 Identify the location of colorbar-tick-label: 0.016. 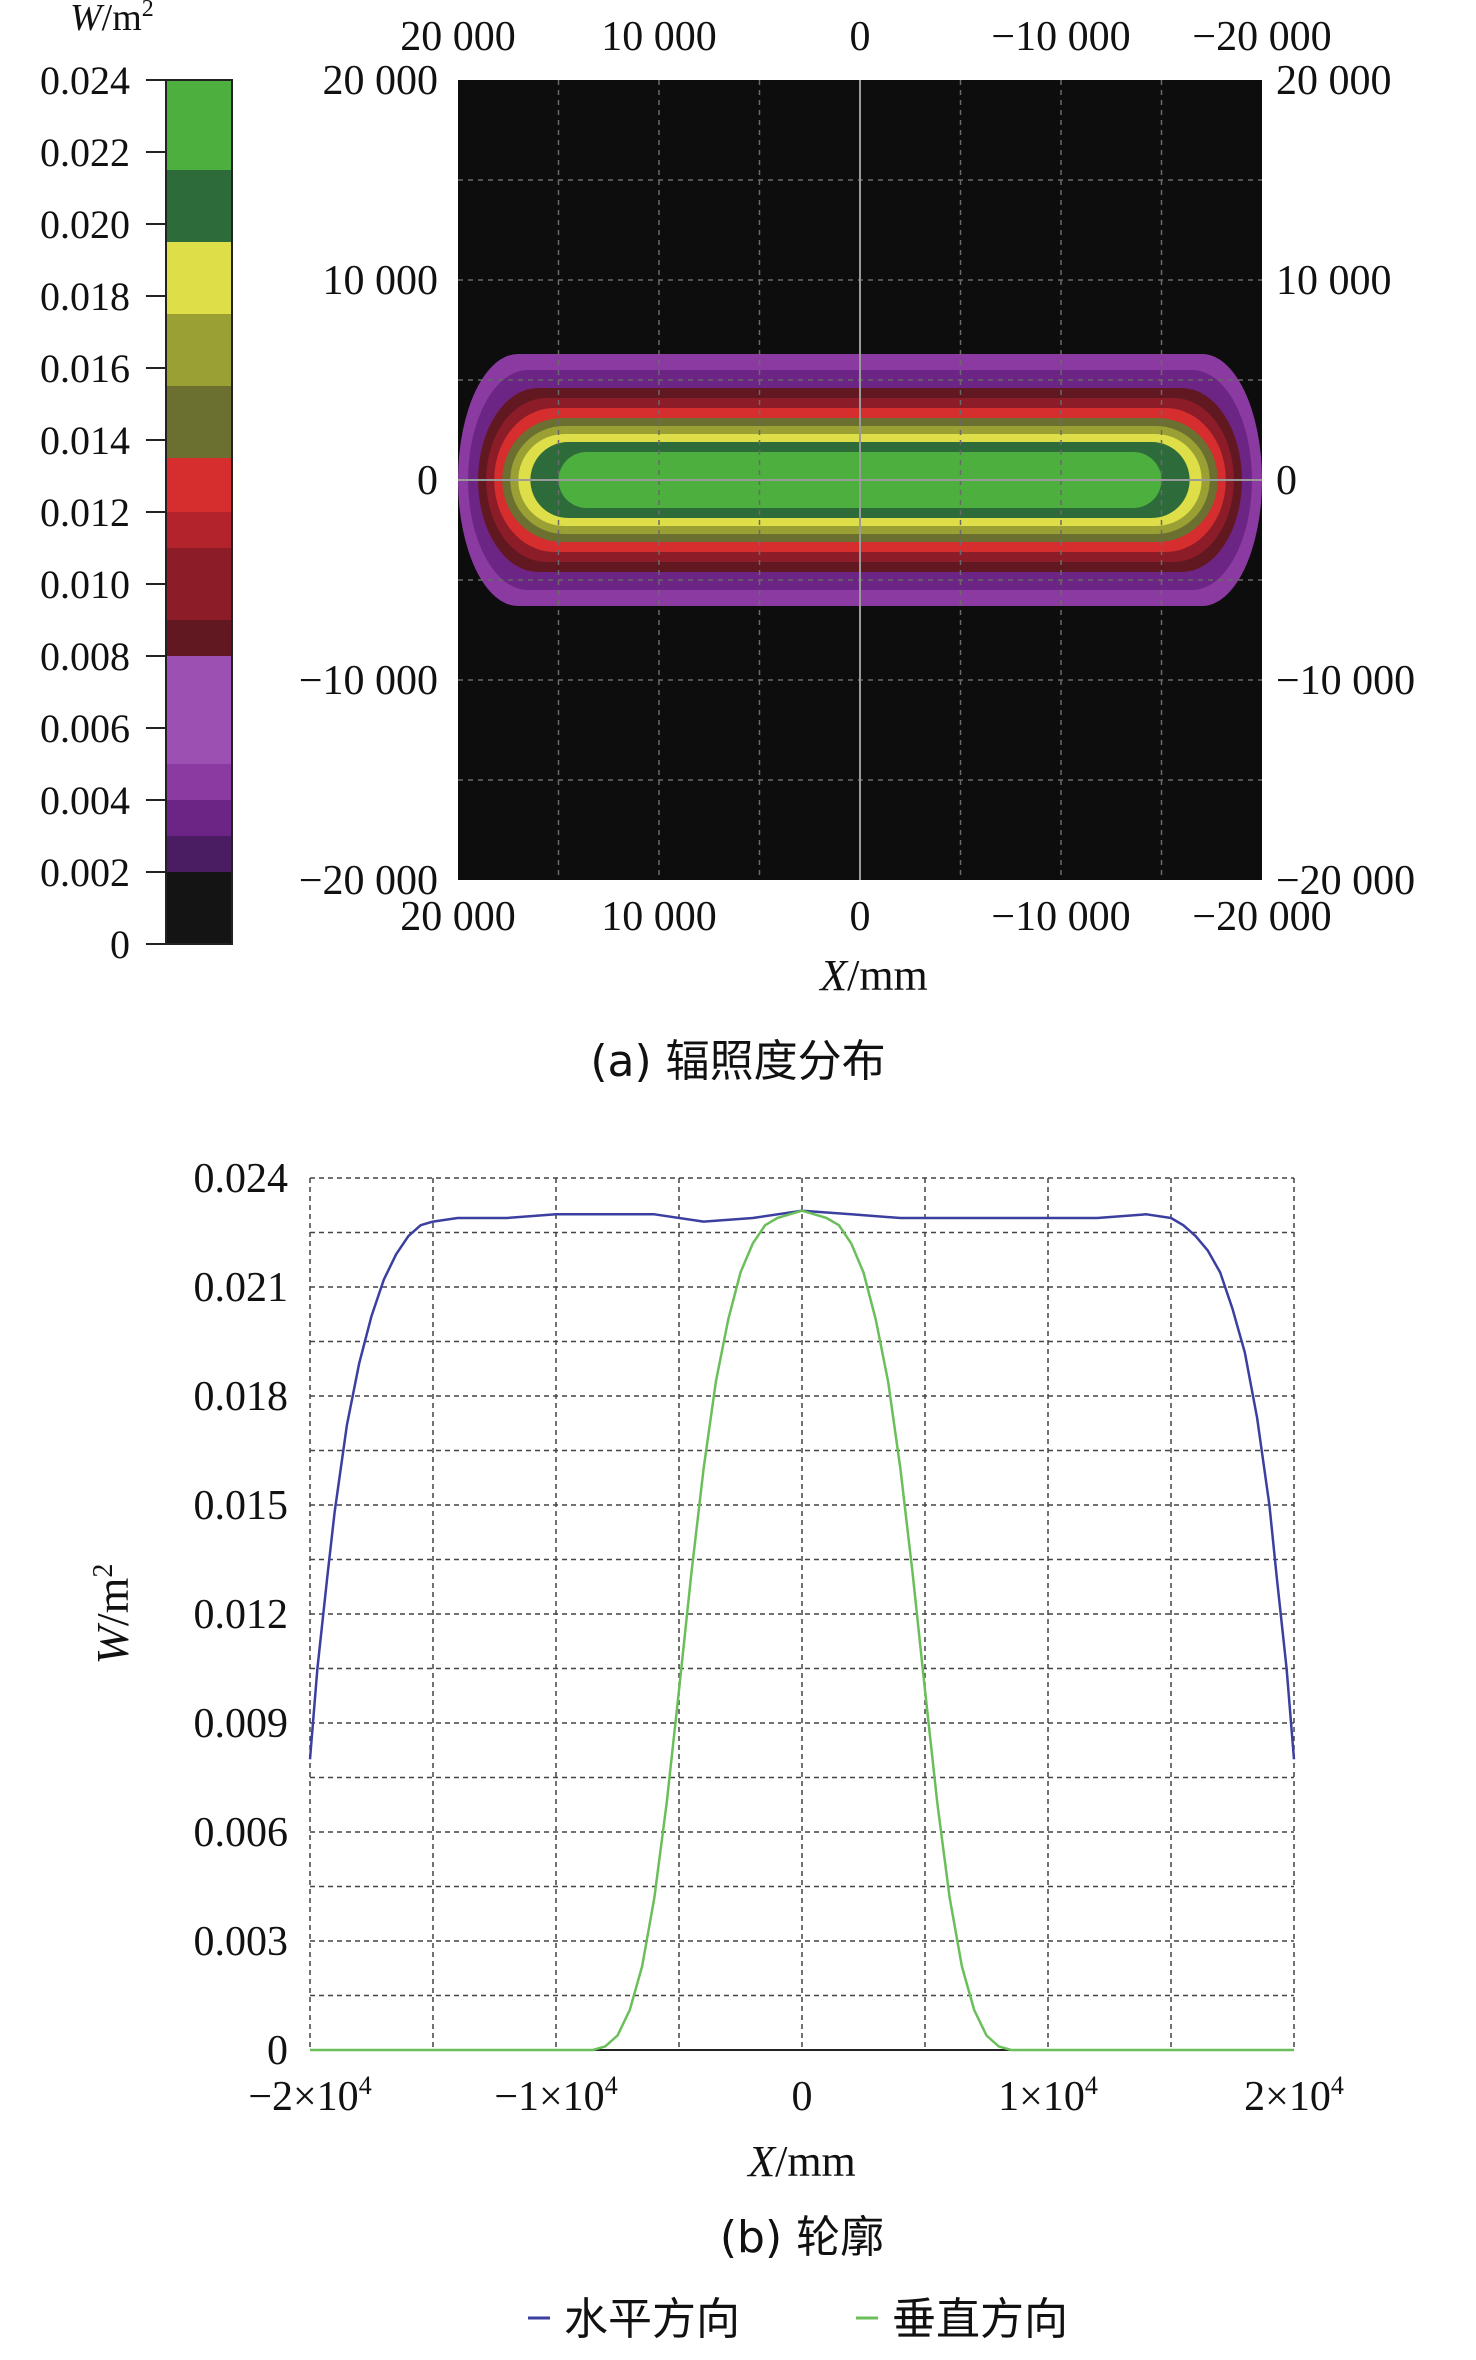
(85, 368).